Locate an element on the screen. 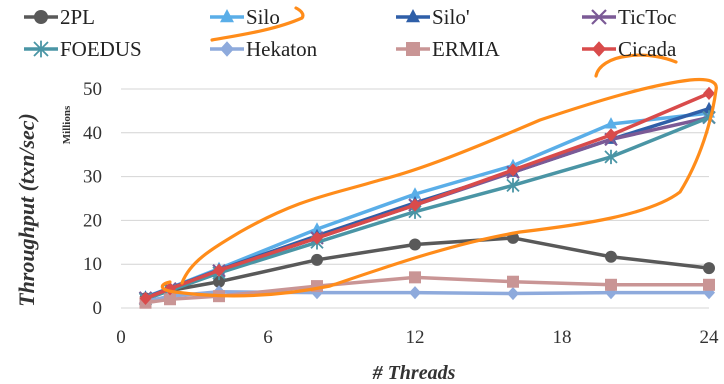  legend-label: FOEDUS is located at coordinates (101, 49).